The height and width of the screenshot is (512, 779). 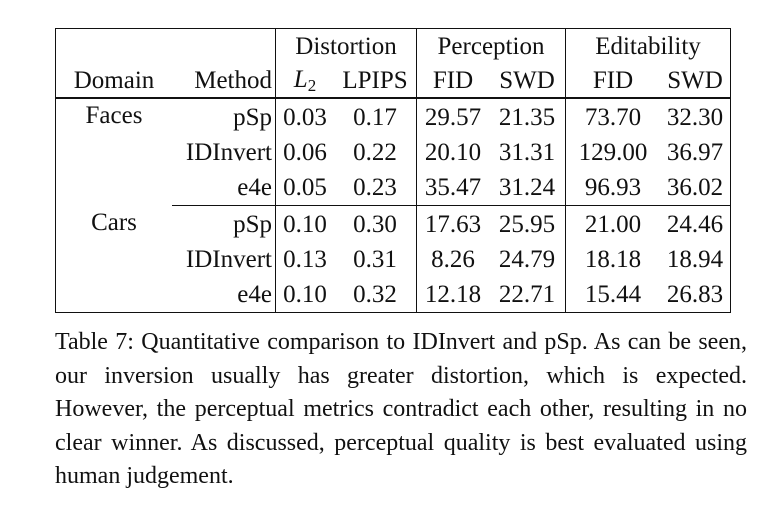 What do you see at coordinates (527, 117) in the screenshot?
I see `perception-swd-cell: 21.35` at bounding box center [527, 117].